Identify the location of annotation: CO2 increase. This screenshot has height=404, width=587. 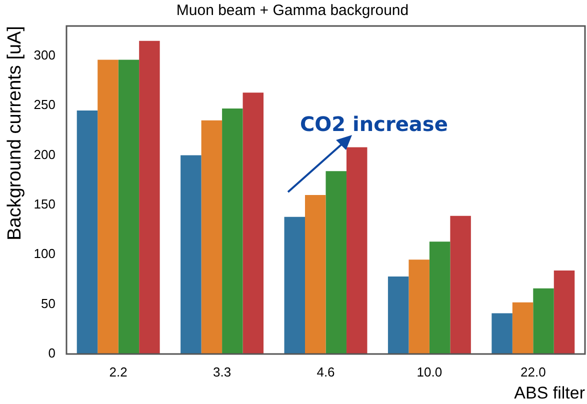
(374, 124).